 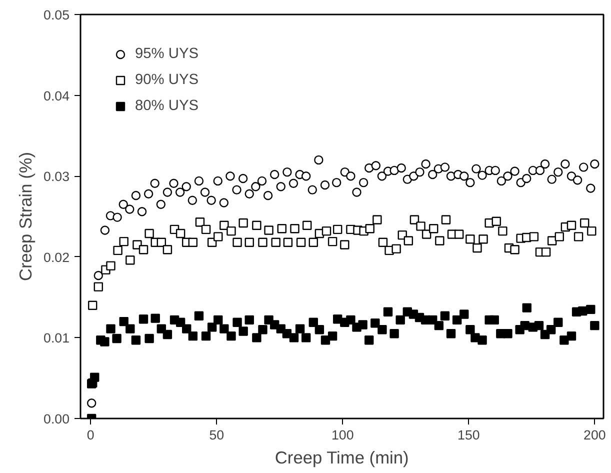 I want to click on y-axis-title: Creep Strain (%), so click(x=26, y=217).